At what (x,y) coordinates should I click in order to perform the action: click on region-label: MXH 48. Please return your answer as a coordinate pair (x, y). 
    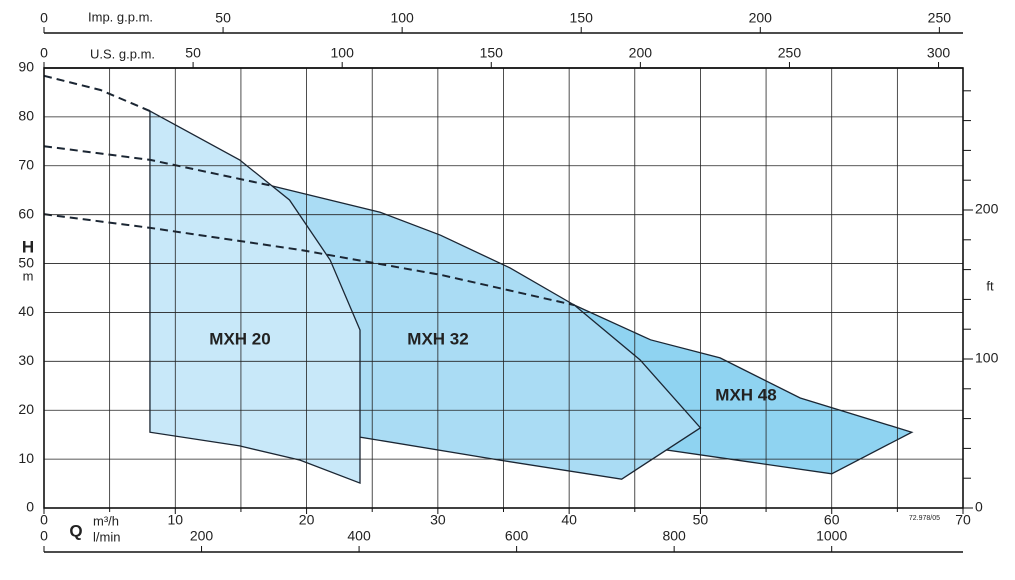
    Looking at the image, I should click on (745, 394).